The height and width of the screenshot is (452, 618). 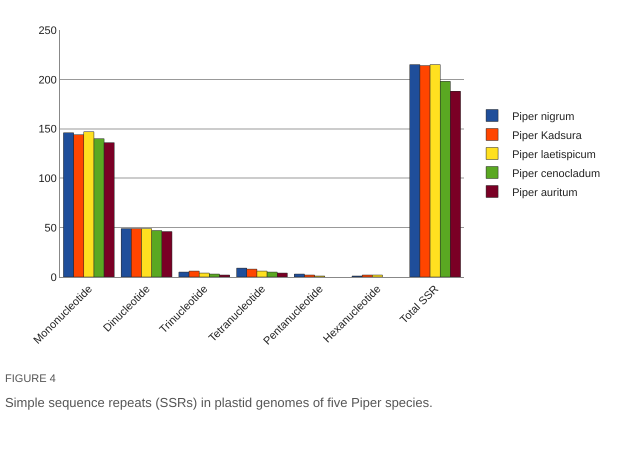 I want to click on legend-label: Piper Kadsura, so click(x=547, y=136).